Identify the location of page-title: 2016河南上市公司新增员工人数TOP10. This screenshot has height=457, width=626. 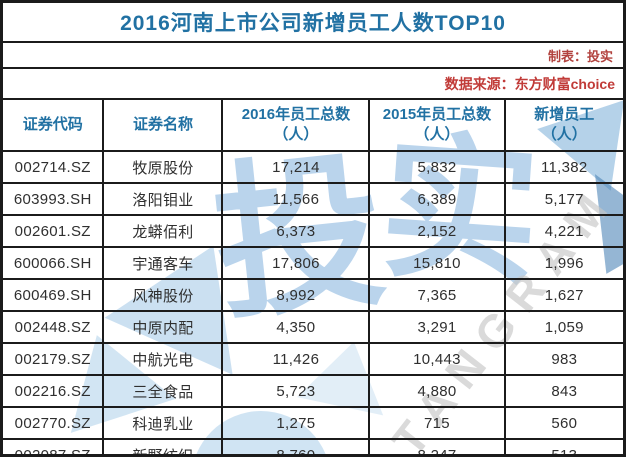
(313, 23).